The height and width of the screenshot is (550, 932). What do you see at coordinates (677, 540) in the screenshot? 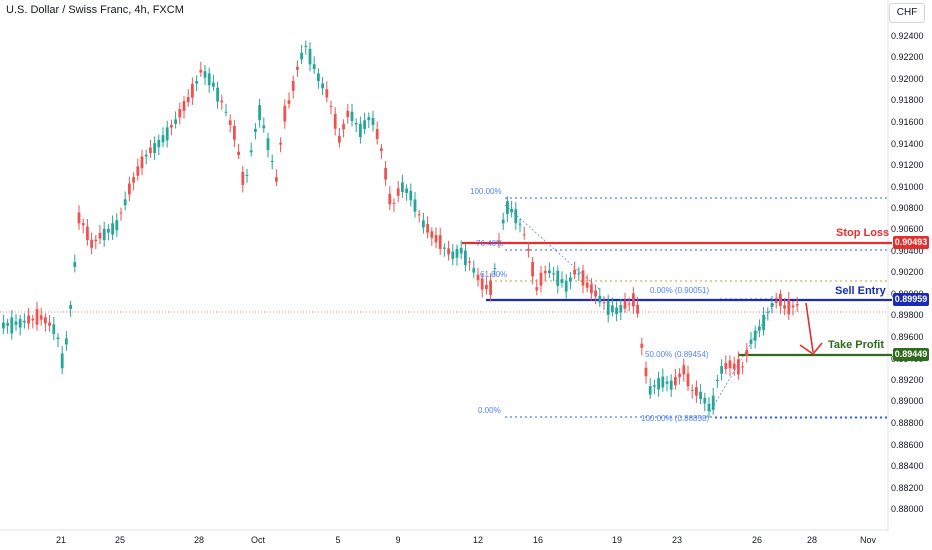
I see `time-tick-label: 23` at bounding box center [677, 540].